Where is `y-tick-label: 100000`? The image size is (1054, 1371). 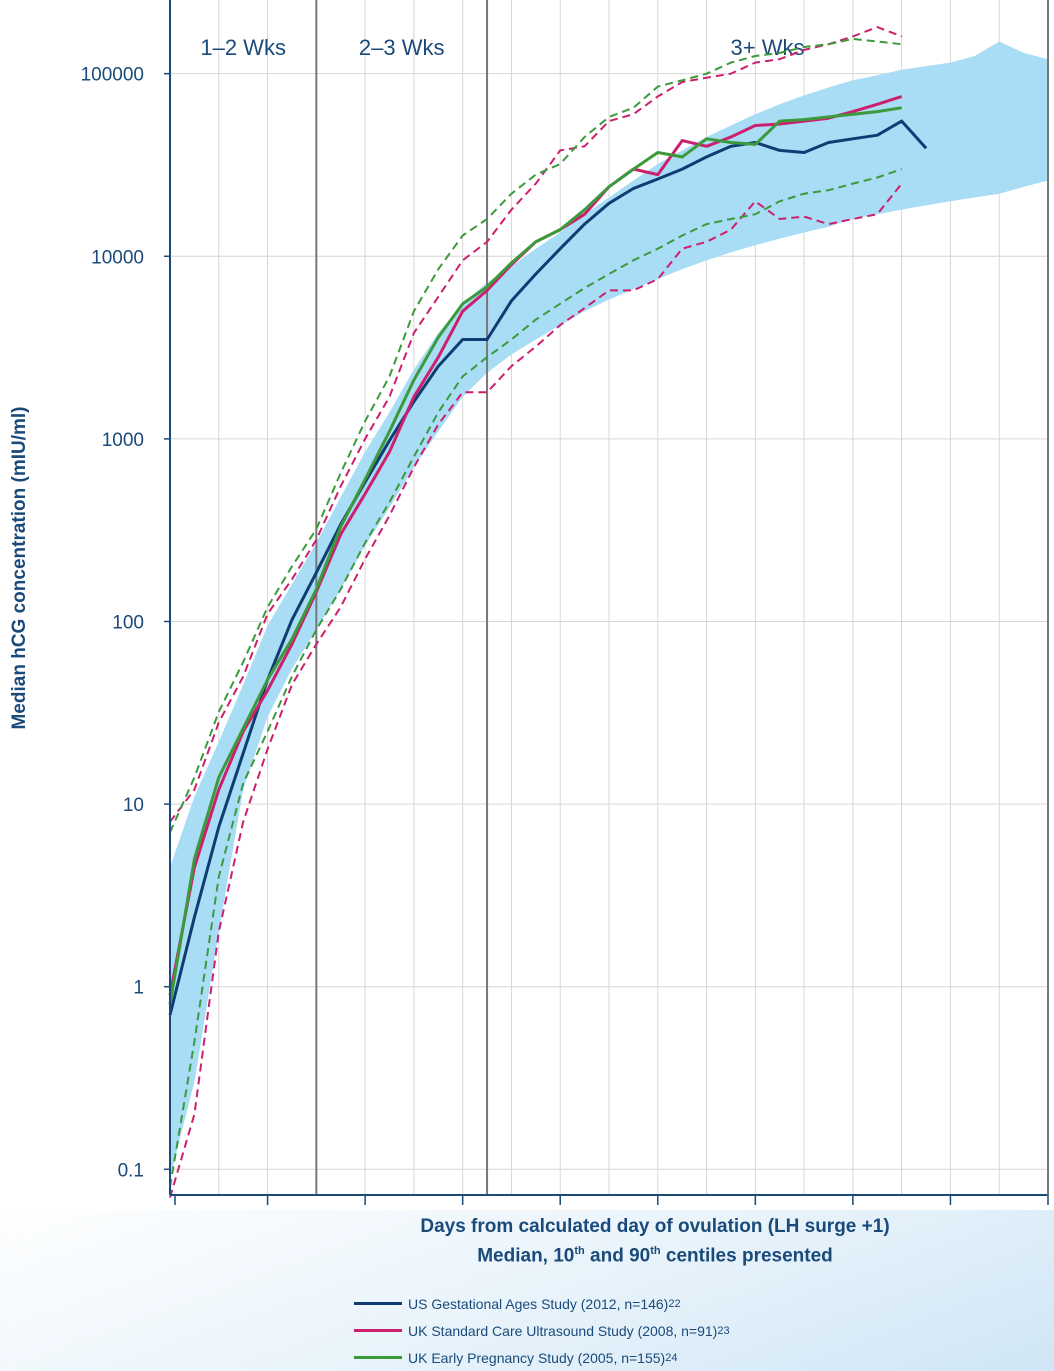 y-tick-label: 100000 is located at coordinates (112, 75).